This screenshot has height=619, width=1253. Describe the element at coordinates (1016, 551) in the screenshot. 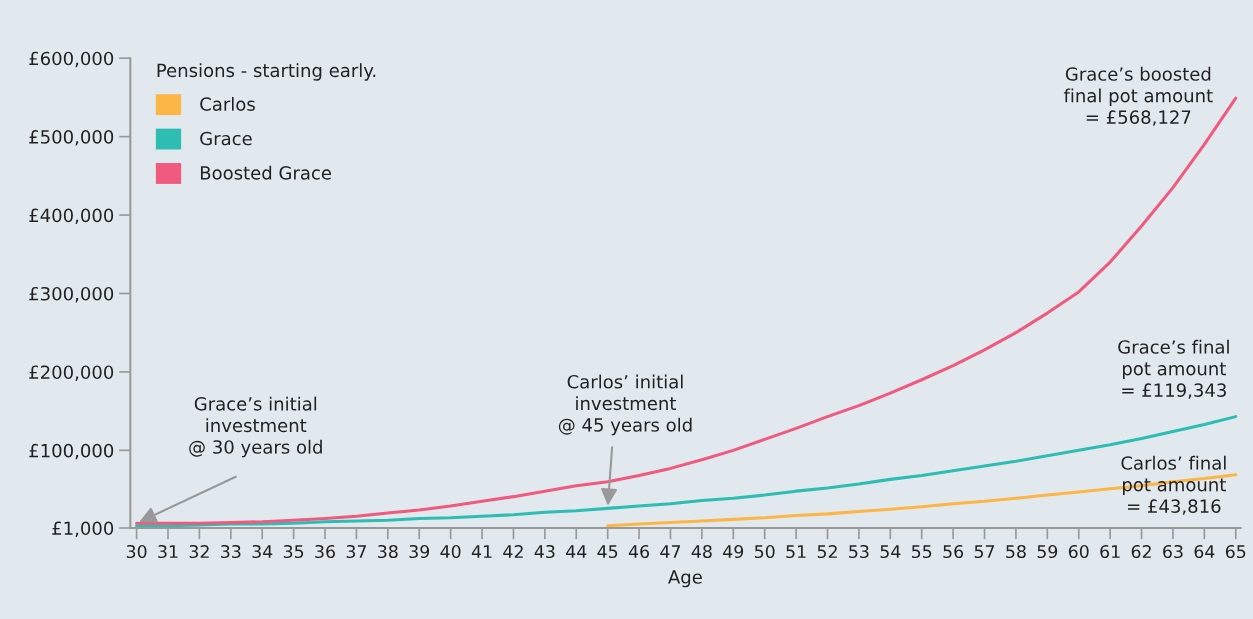

I see `x-tick-label: 58` at that location.